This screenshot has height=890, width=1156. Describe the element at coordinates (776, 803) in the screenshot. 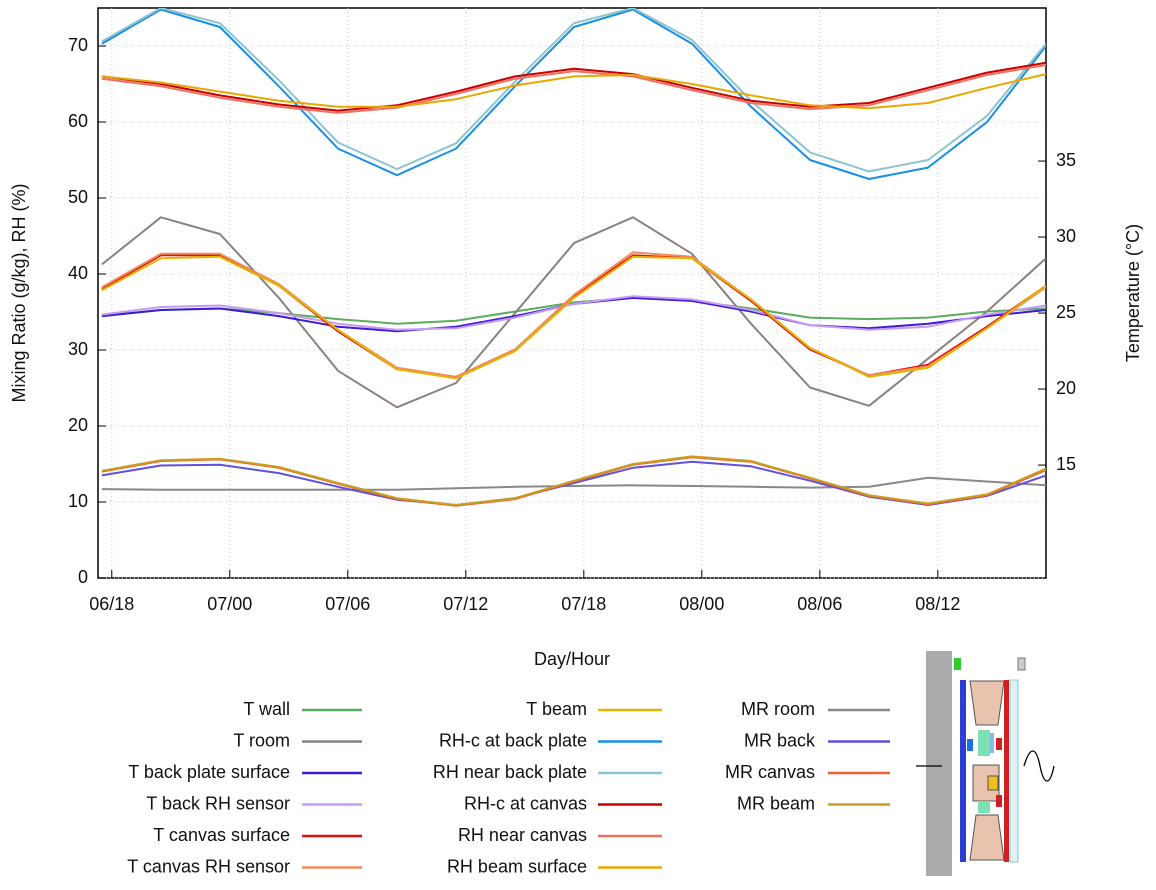

I see `legend-label: MR beam` at that location.